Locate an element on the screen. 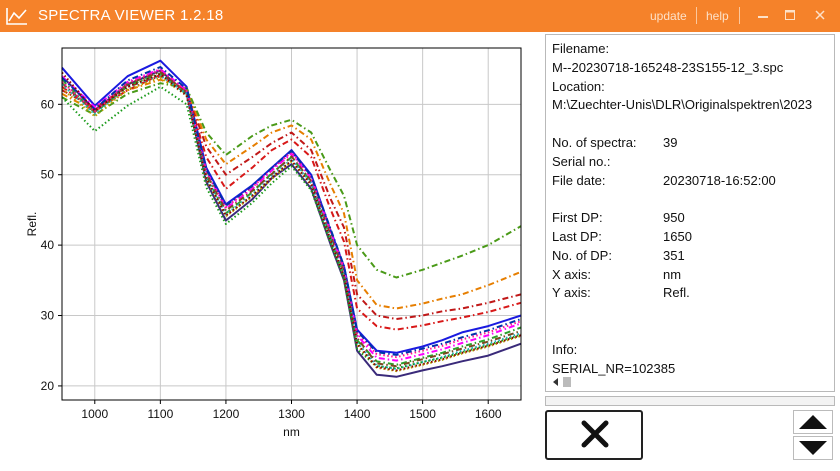 This screenshot has width=840, height=471. close-icon is located at coordinates (595, 434).